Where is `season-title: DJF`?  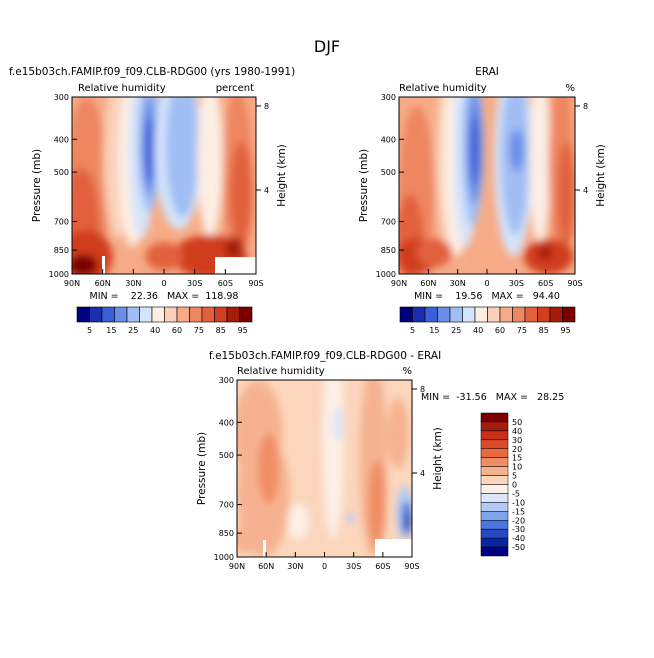 season-title: DJF is located at coordinates (327, 46).